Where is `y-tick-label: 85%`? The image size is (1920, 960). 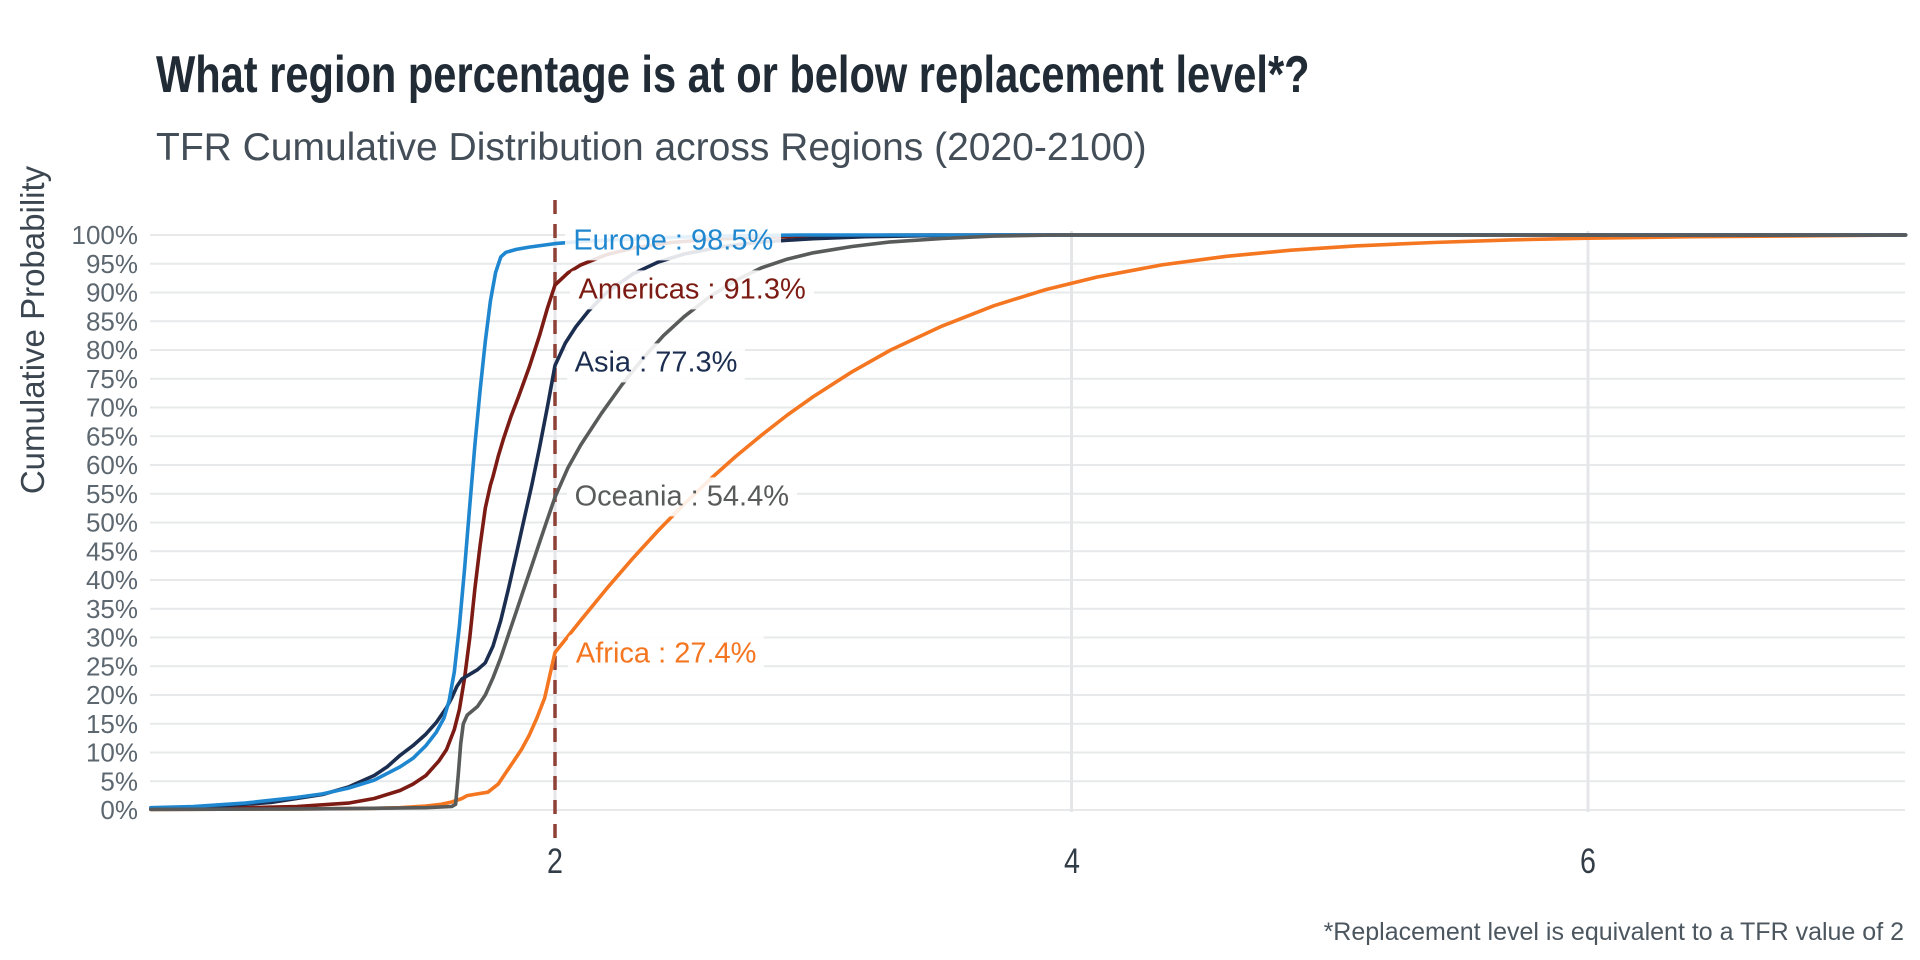
y-tick-label: 85% is located at coordinates (112, 321).